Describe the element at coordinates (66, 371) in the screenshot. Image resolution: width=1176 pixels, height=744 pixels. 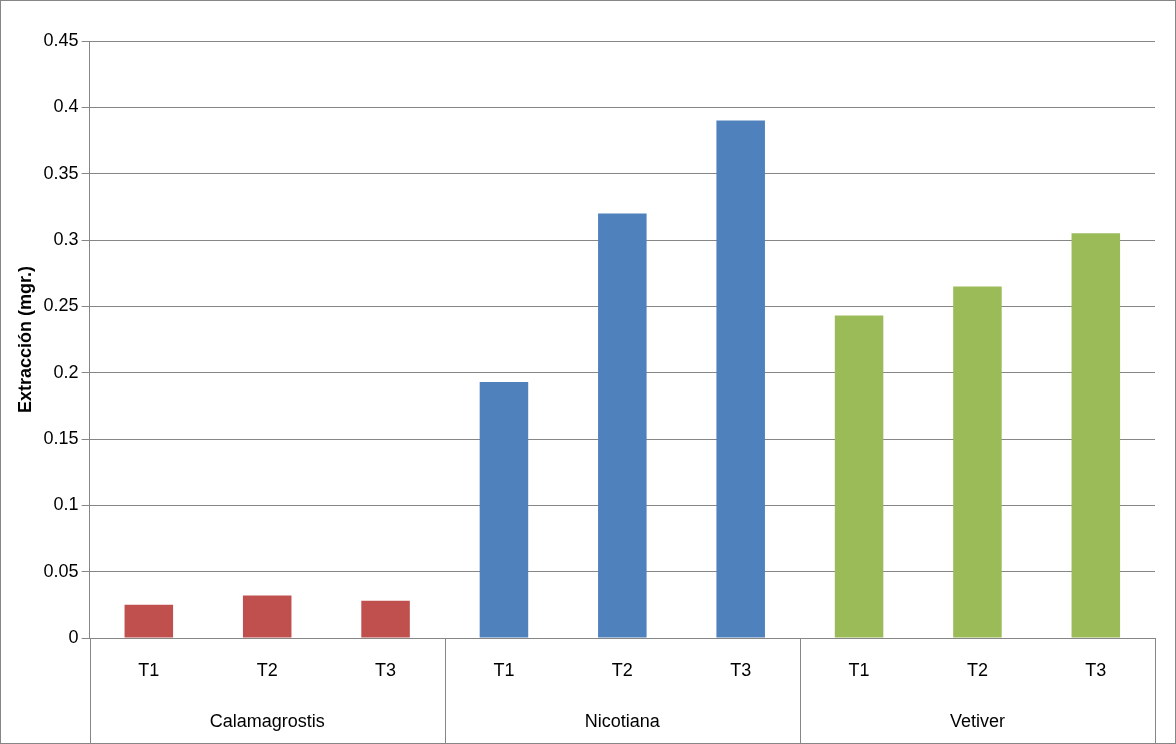
I see `y-tick-label: 0.2` at that location.